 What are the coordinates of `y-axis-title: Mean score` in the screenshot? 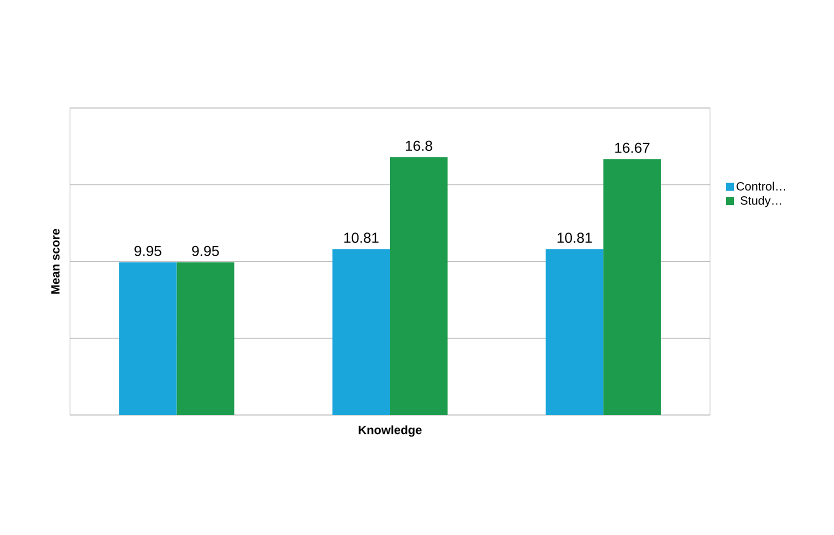 It's located at (55, 261).